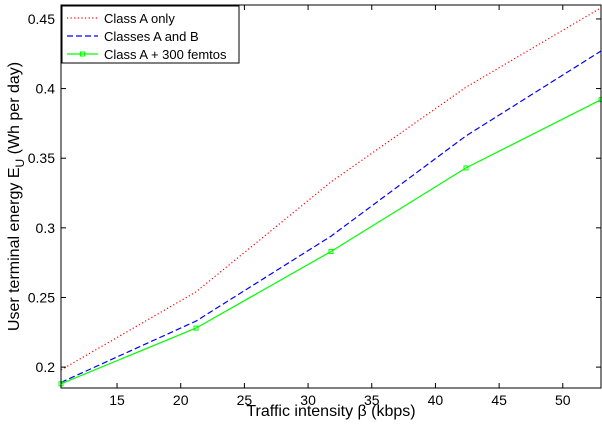 This screenshot has height=425, width=602. Describe the element at coordinates (245, 400) in the screenshot. I see `x-tick-label: 25` at that location.